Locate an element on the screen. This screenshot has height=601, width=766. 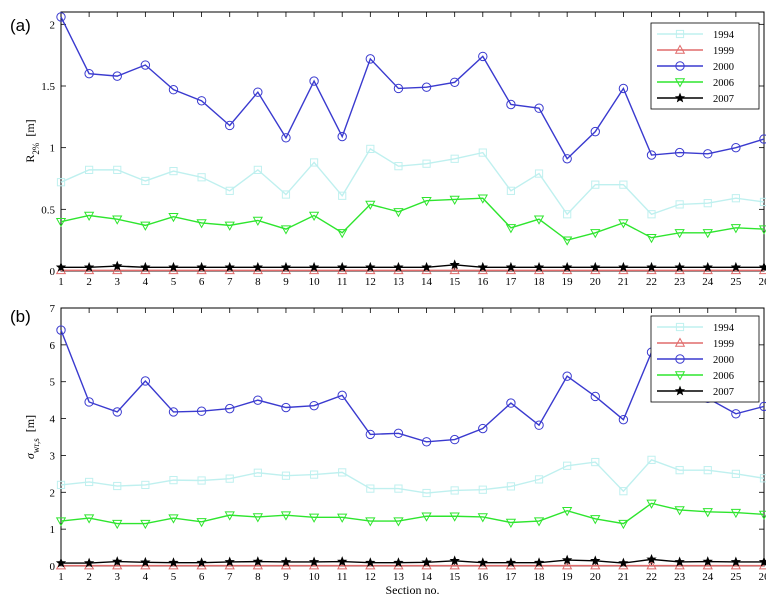
x-tick-label: 17 is located at coordinates (511, 577).